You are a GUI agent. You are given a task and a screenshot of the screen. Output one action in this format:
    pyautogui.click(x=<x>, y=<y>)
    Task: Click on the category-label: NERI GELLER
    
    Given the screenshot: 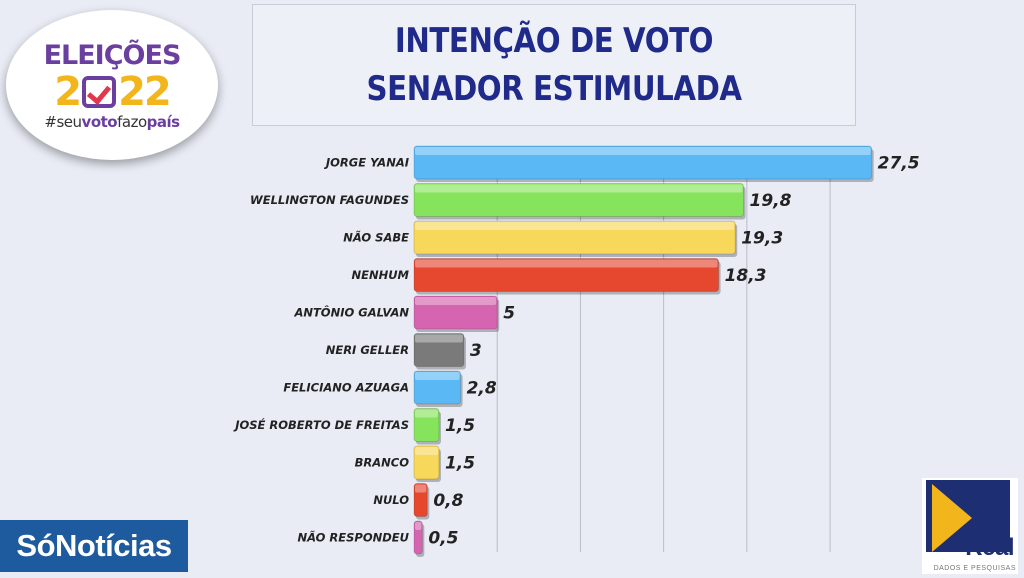 What is the action you would take?
    pyautogui.click(x=367, y=350)
    